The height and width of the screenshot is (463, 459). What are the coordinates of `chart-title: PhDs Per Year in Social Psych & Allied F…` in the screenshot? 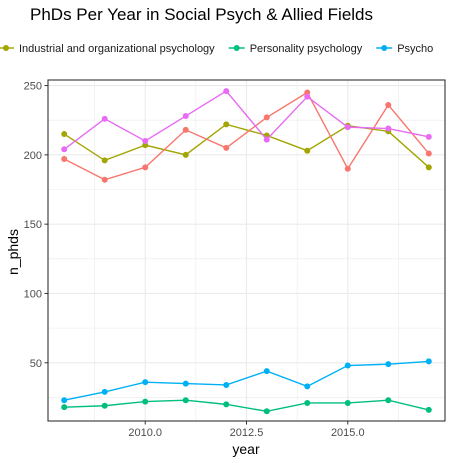 It's located at (201, 14).